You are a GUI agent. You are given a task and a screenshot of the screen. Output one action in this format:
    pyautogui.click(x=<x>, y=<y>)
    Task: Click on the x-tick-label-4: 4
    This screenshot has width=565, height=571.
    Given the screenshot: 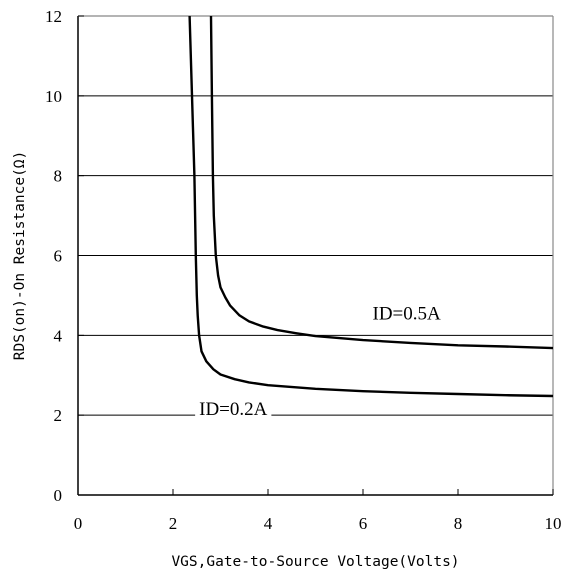 What is the action you would take?
    pyautogui.click(x=268, y=523)
    